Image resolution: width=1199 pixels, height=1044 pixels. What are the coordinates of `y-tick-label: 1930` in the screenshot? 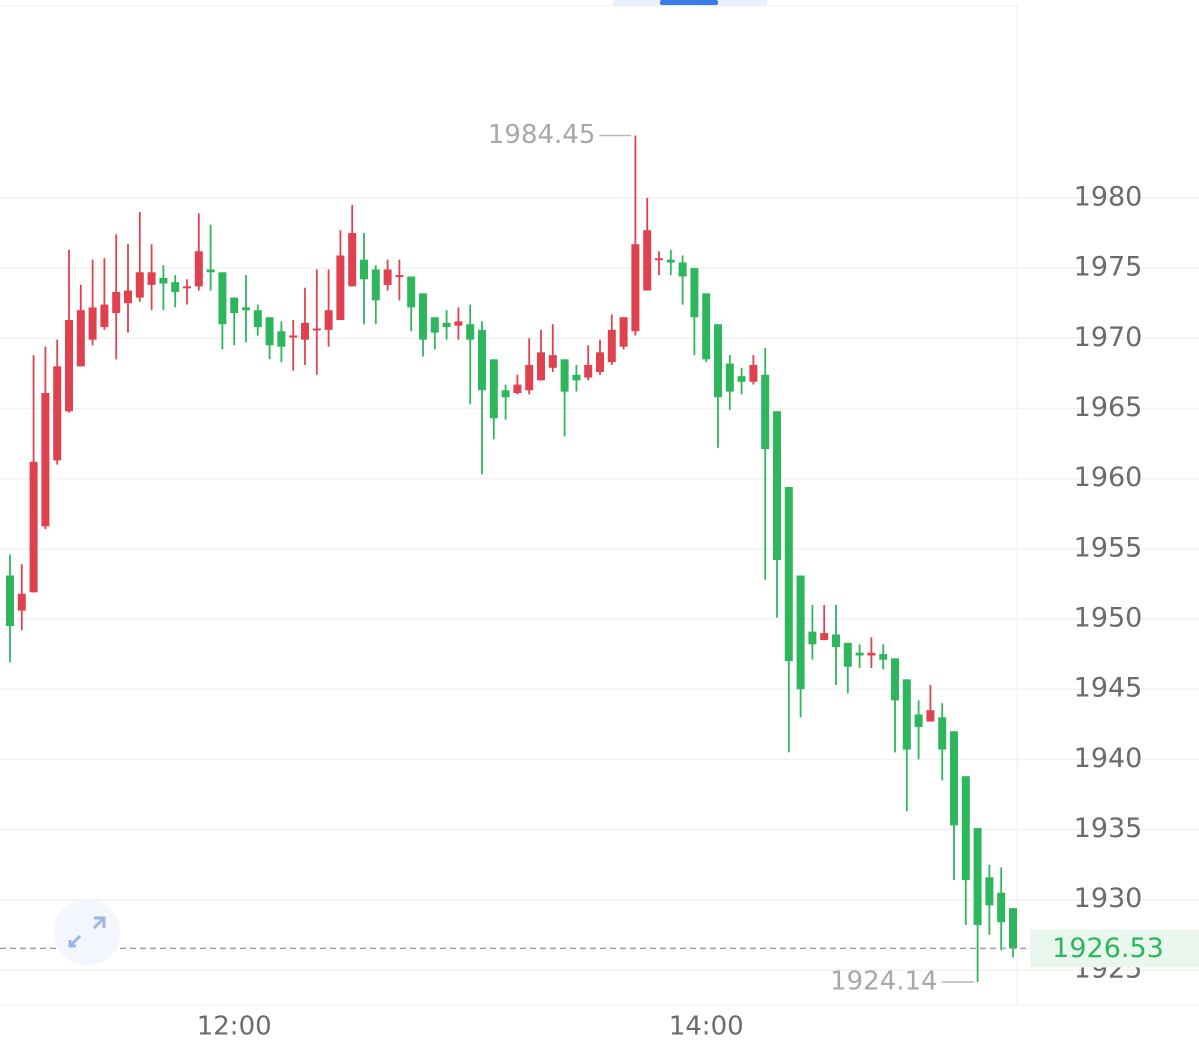 It's located at (1108, 898).